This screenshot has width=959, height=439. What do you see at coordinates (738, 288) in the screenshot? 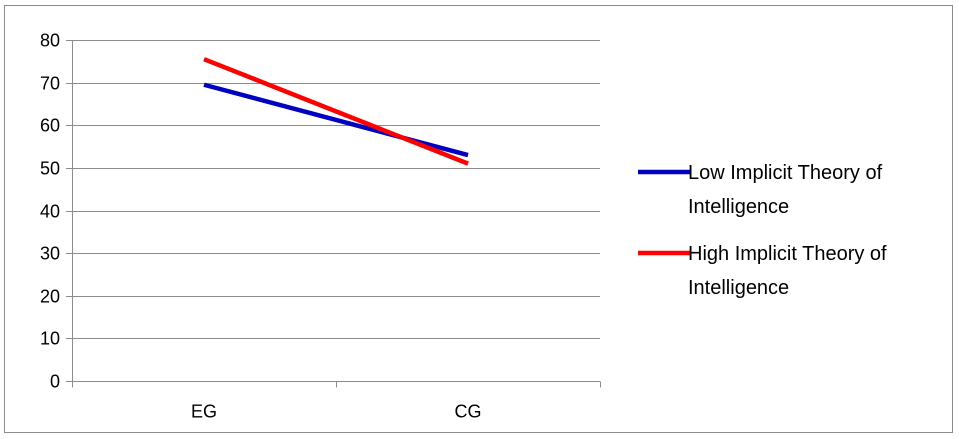
I see `legend-label-1: Intelligence` at bounding box center [738, 288].